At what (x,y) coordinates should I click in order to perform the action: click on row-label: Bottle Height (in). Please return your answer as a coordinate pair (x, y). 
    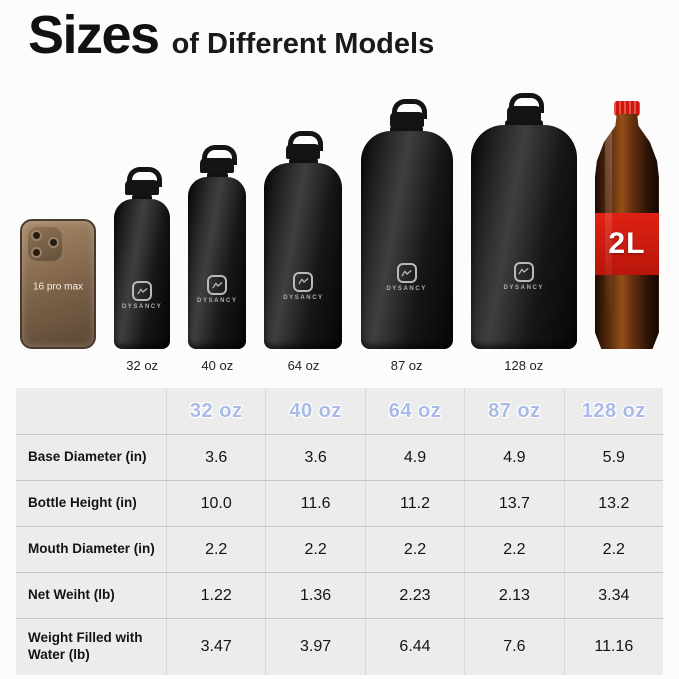
    Looking at the image, I should click on (82, 503).